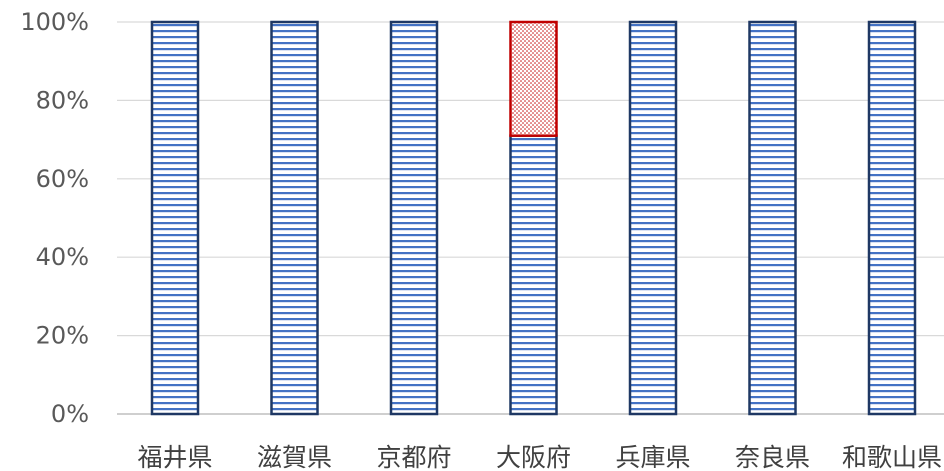 This screenshot has height=471, width=944. What do you see at coordinates (54, 218) in the screenshot?
I see `y-axis-tick-labels: 0% 20% 40% 60% 80% 100%` at bounding box center [54, 218].